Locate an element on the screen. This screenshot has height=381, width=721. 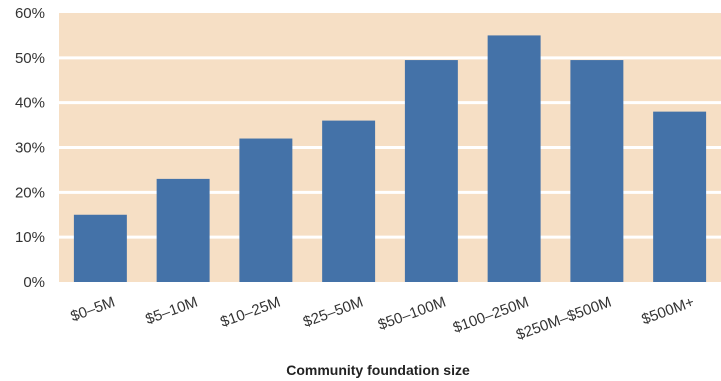
x-category-label: $500M+ is located at coordinates (667, 310).